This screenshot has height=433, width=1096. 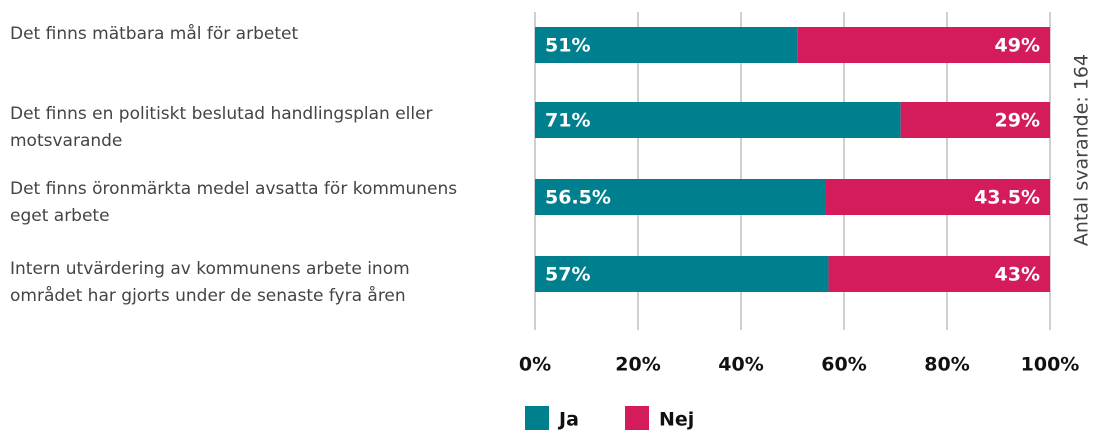 I want to click on value-label: 51%, so click(x=567, y=46).